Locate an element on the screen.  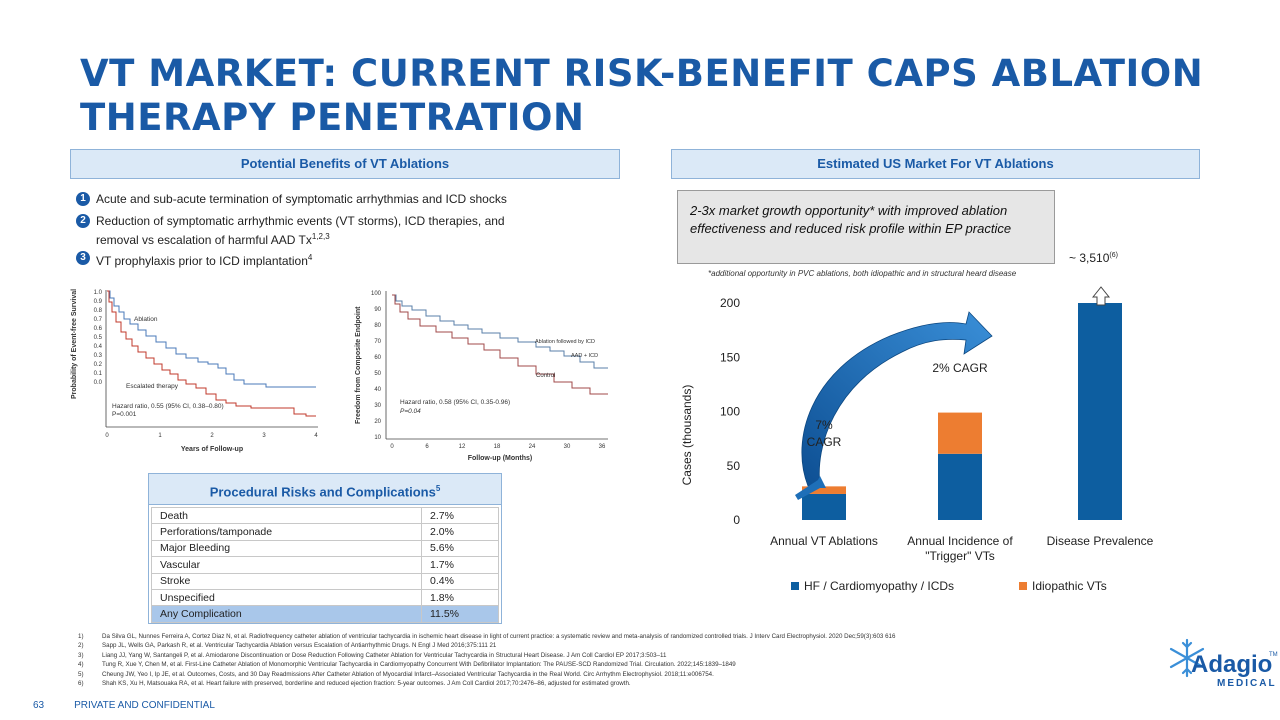
y-tick: 0.1 is located at coordinates (98, 374).